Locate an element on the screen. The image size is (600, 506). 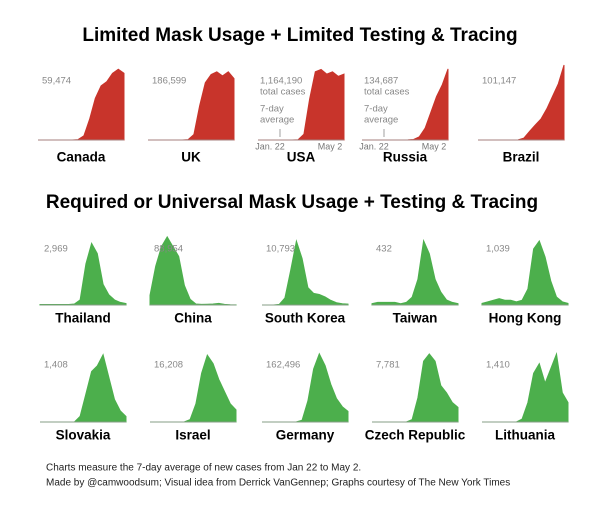
annotation: 1,408 is located at coordinates (56, 365).